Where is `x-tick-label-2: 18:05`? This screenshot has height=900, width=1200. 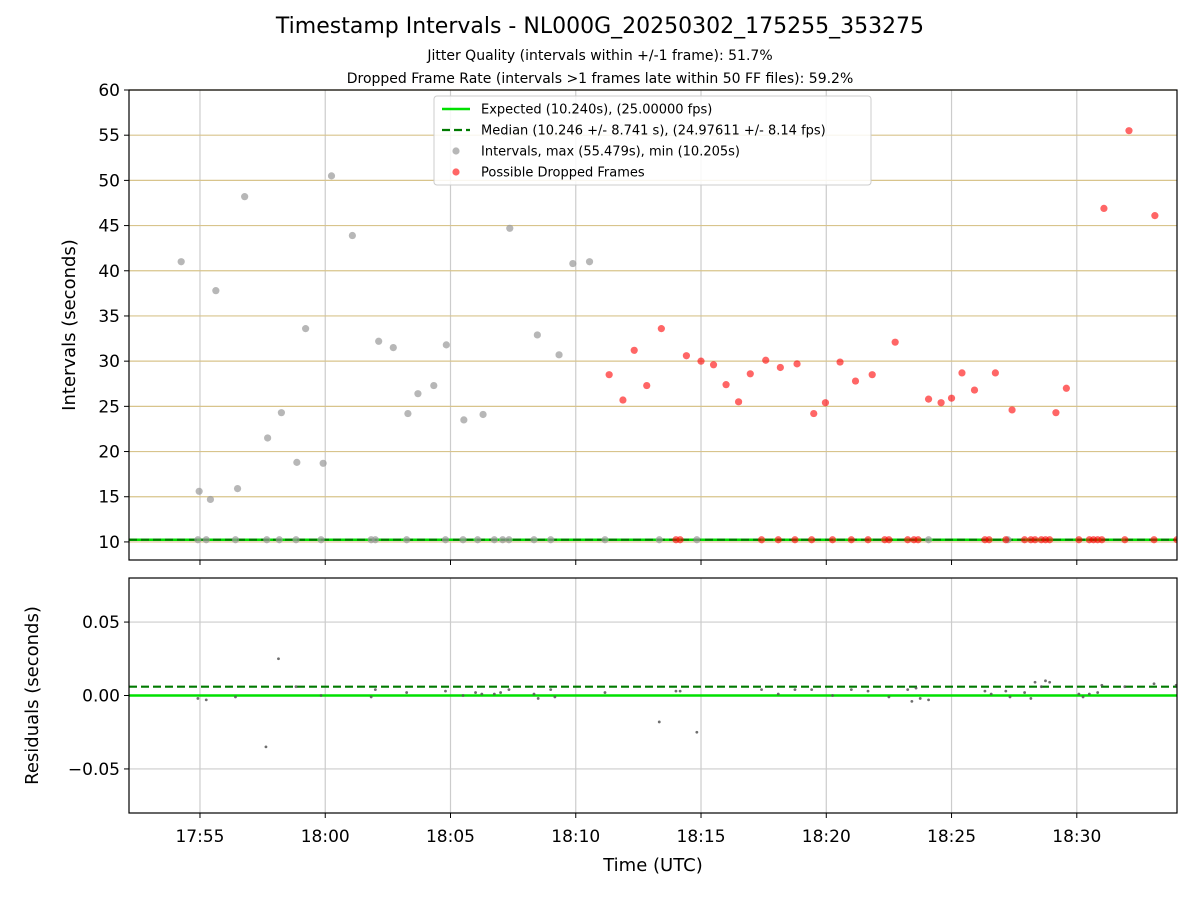
x-tick-label-2: 18:05 is located at coordinates (450, 837).